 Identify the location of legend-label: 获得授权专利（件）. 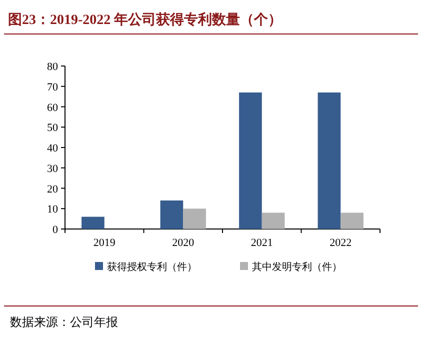
(152, 267).